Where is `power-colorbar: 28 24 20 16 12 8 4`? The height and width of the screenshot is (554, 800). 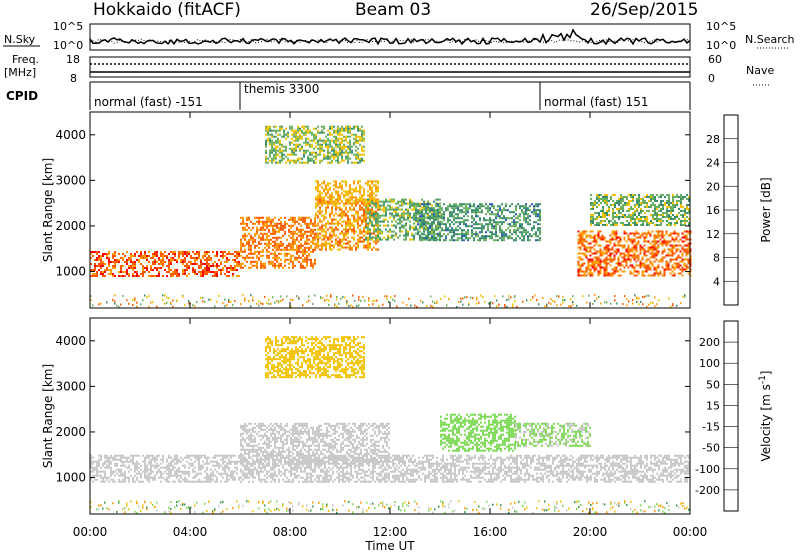
power-colorbar: 28 24 20 16 12 8 4 is located at coordinates (722, 210).